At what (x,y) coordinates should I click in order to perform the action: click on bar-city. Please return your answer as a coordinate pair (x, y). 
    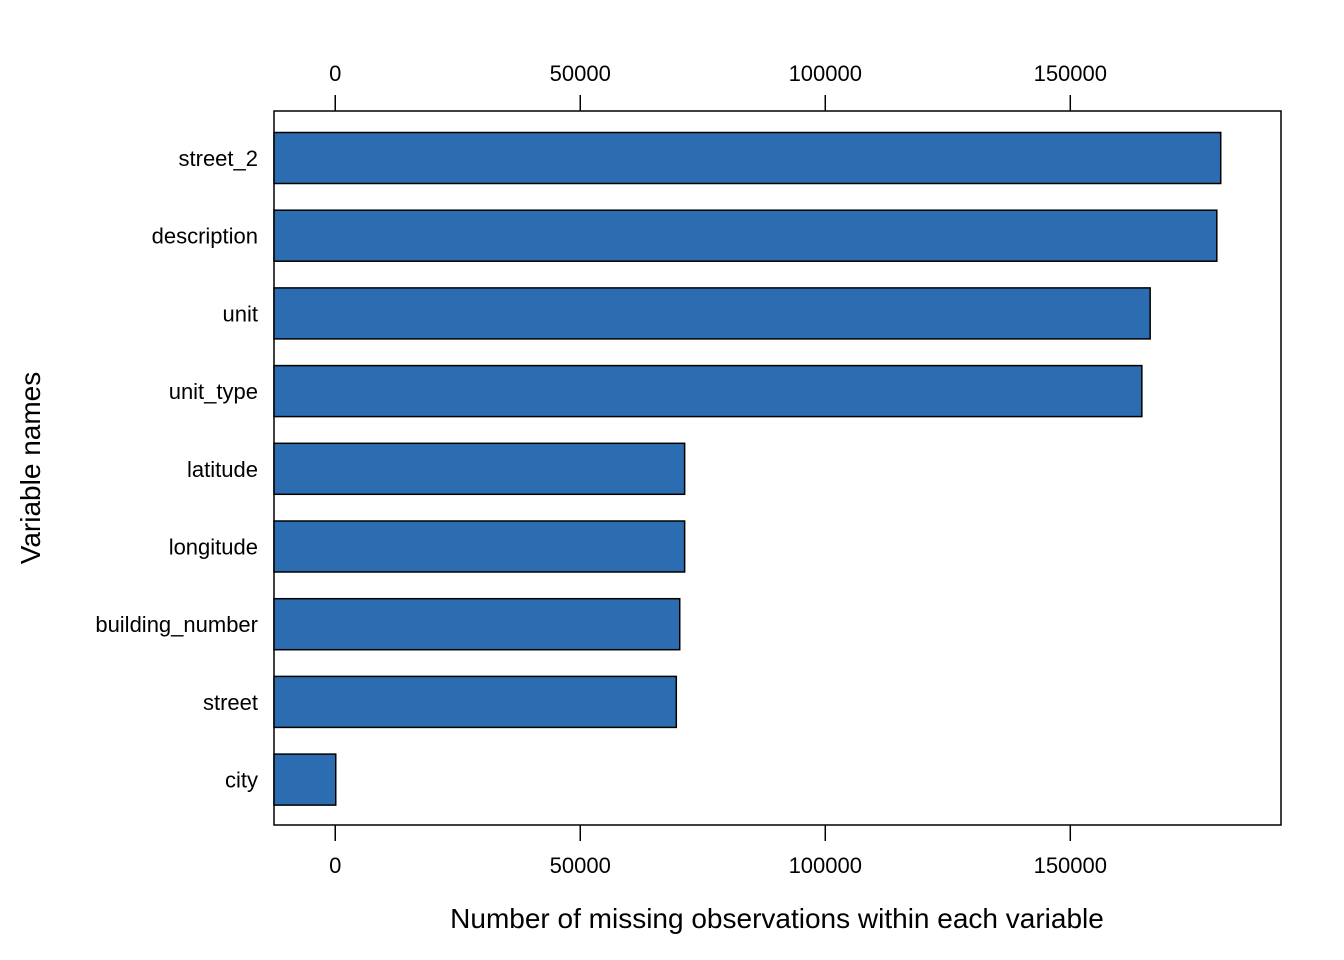
    Looking at the image, I should click on (305, 779).